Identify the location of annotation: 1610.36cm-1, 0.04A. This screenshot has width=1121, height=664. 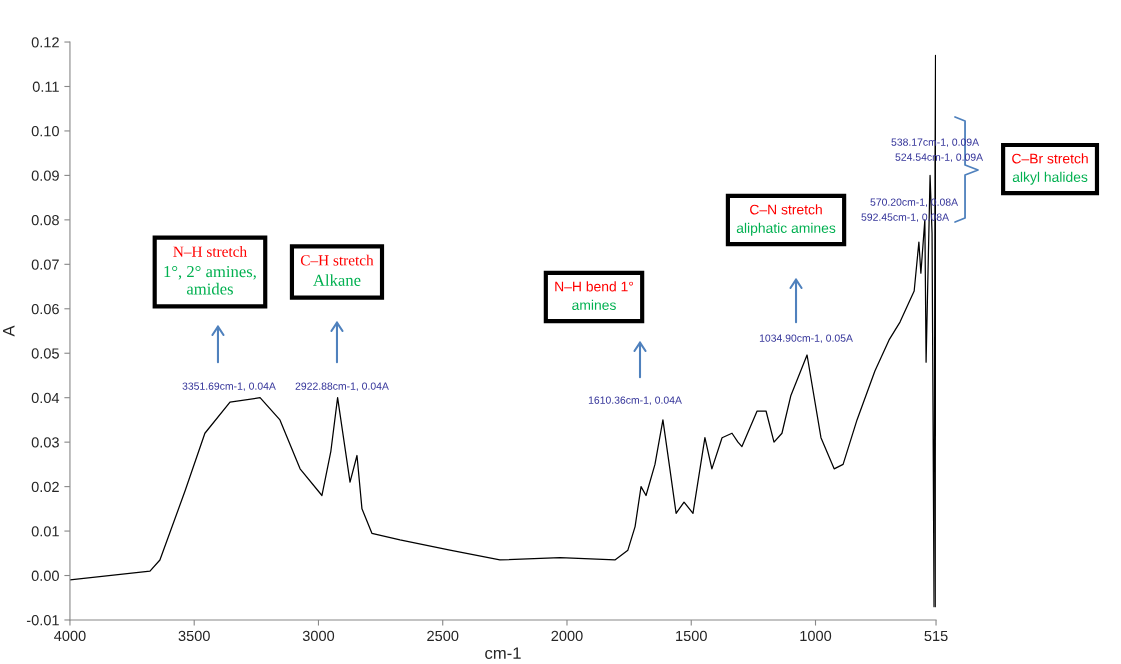
(635, 401).